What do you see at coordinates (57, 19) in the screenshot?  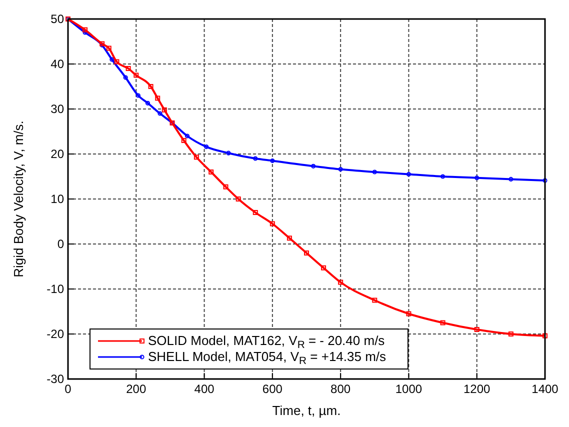 I see `y-tick-label: 50` at bounding box center [57, 19].